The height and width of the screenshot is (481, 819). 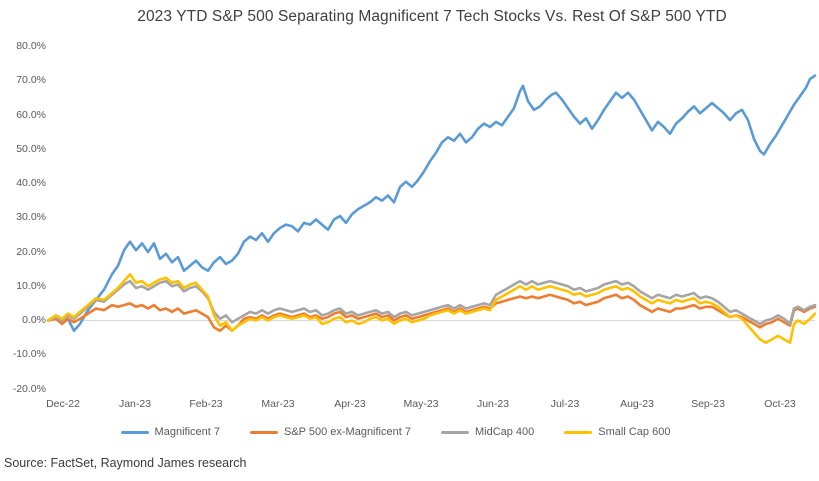 What do you see at coordinates (135, 404) in the screenshot?
I see `x-tick-label: Jan-23` at bounding box center [135, 404].